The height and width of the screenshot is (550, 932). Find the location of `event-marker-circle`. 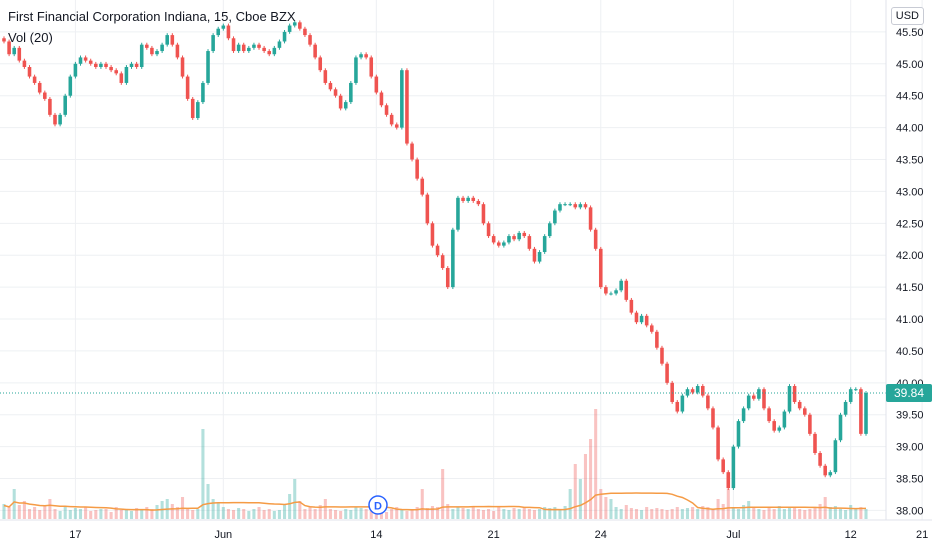

event-marker-circle is located at coordinates (378, 505).